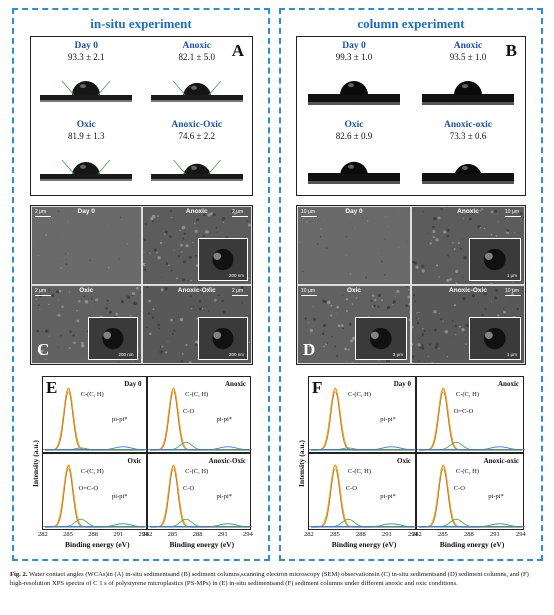  What do you see at coordinates (237, 50) in the screenshot?
I see `panel-letter-a: A` at bounding box center [237, 50].